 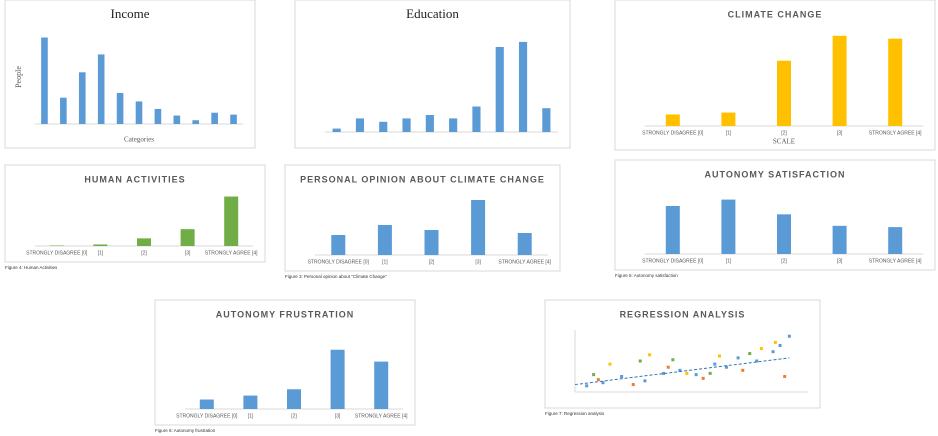 I want to click on y-axis-label: People, so click(x=18, y=77).